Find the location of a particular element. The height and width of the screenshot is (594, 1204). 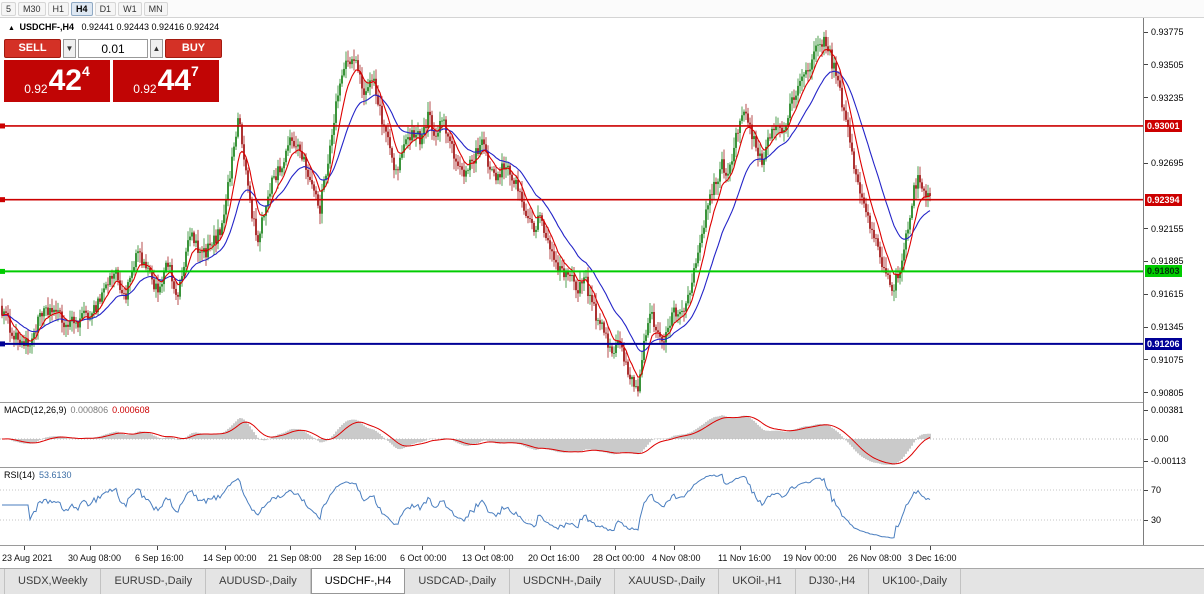

time-axis-label: 3 Dec 16:00 is located at coordinates (932, 558).